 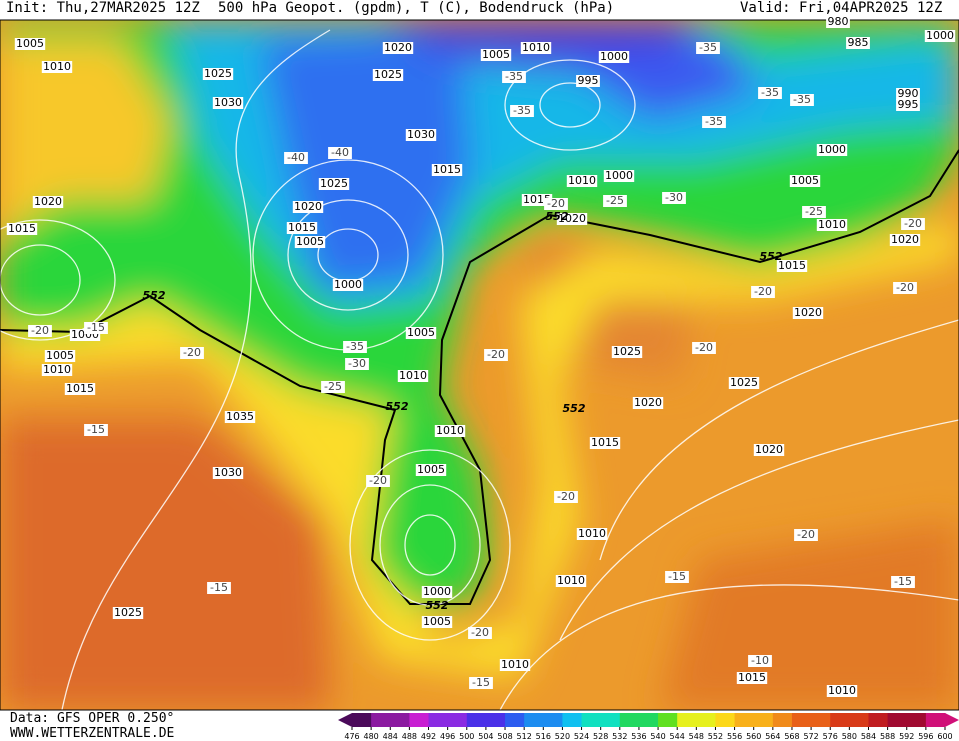 I want to click on colorbar-tick-label: 532, so click(x=619, y=736).